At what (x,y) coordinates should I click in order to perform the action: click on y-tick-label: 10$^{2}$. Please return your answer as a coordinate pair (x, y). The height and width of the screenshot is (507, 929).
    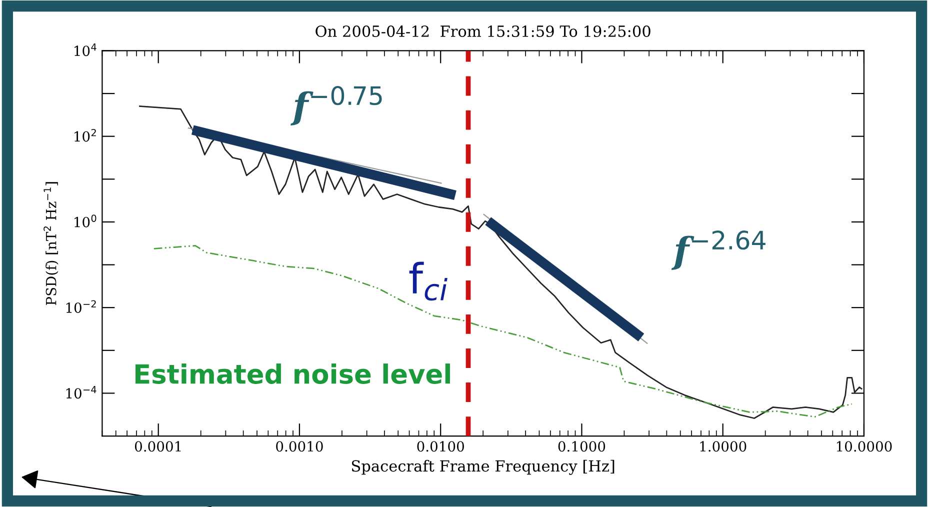
    Looking at the image, I should click on (85, 135).